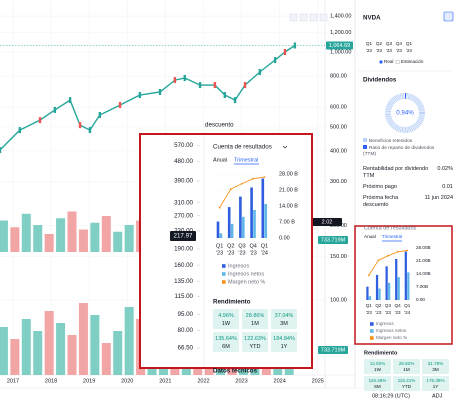  Describe the element at coordinates (448, 16) in the screenshot. I see `panel-icon` at that location.